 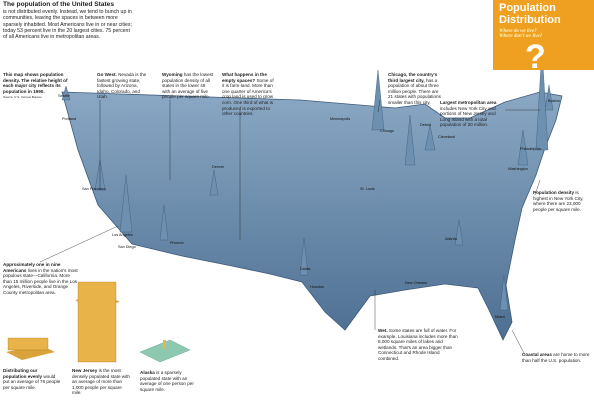 What do you see at coordinates (69, 119) in the screenshot?
I see `city-label: Portland` at bounding box center [69, 119].